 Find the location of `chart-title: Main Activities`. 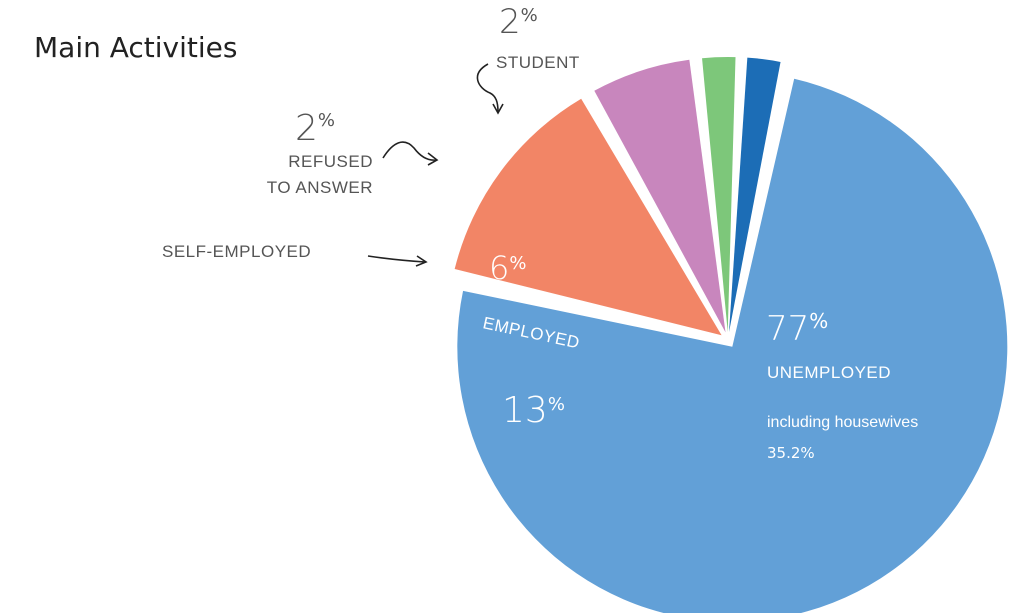

chart-title: Main Activities is located at coordinates (135, 47).